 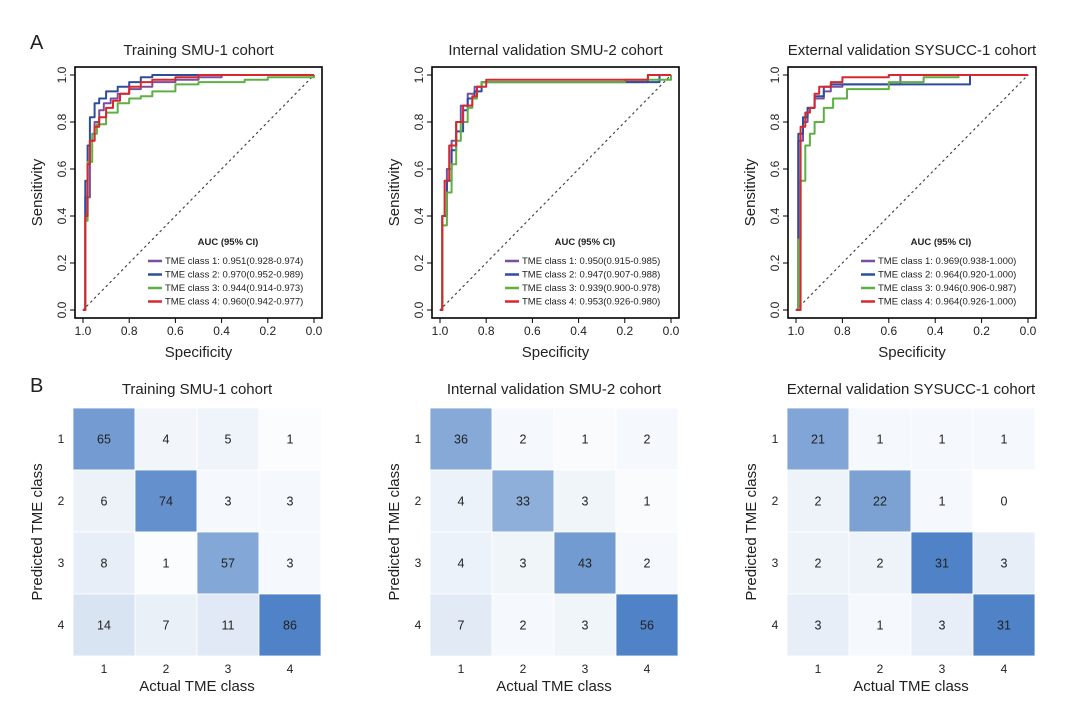 I want to click on matrix-cell-value: 8, so click(x=104, y=564).